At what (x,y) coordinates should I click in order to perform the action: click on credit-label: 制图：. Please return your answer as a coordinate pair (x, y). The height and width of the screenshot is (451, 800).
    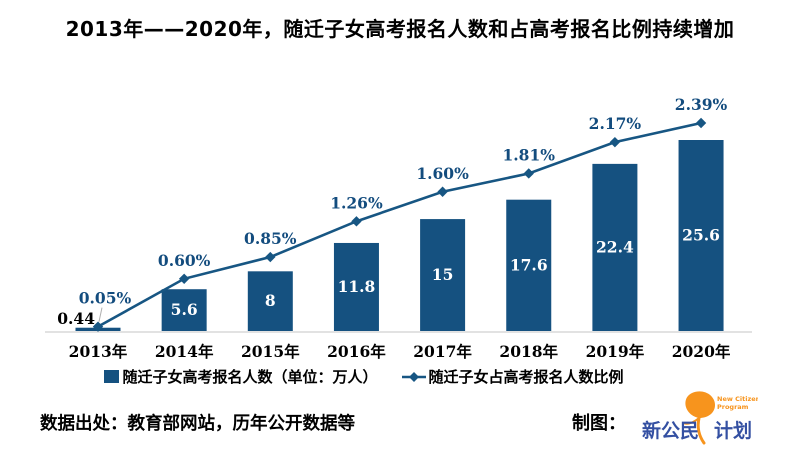
    Looking at the image, I should click on (599, 423).